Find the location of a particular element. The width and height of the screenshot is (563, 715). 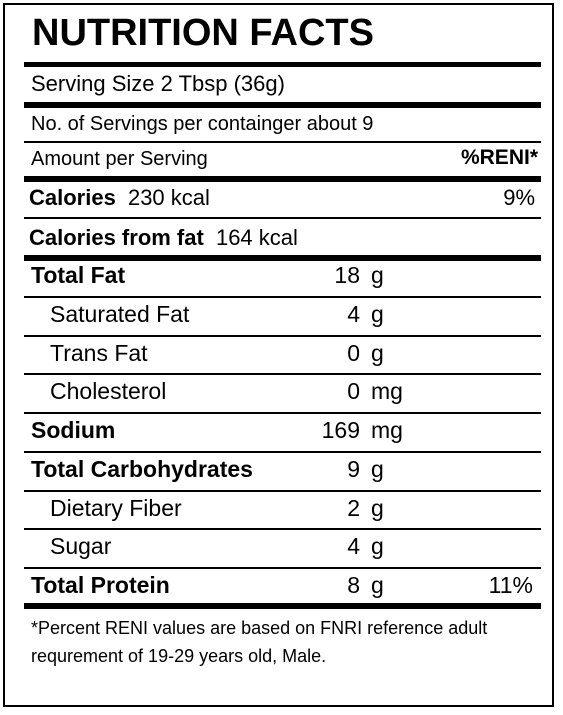

nutrient-row: Dietary Fiber 2 g is located at coordinates (281, 513).